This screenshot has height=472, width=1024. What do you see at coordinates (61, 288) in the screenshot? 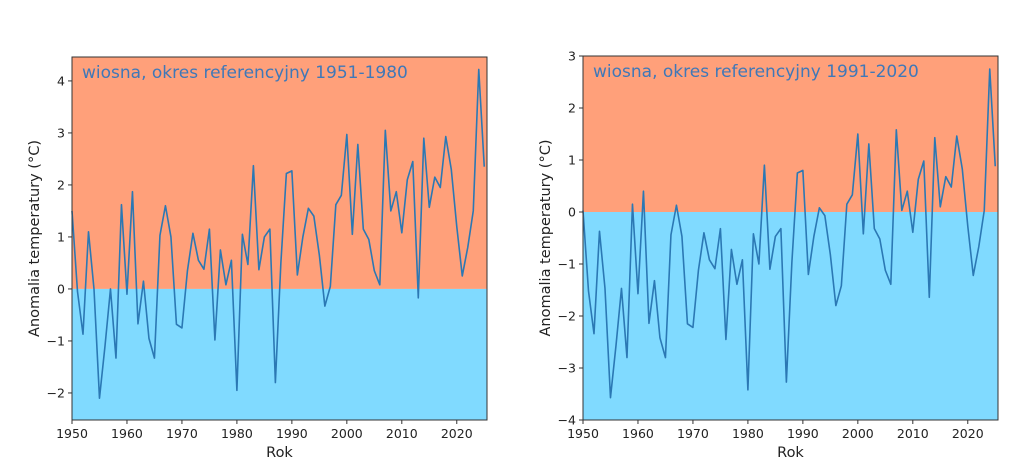
I see `y-tick-label: 0` at bounding box center [61, 288].